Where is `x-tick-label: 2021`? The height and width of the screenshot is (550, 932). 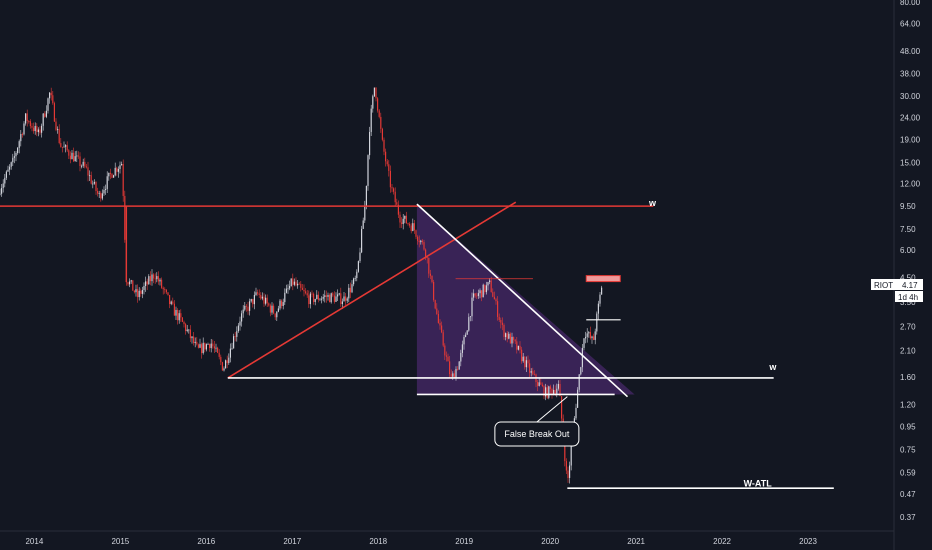 x-tick-label: 2021 is located at coordinates (636, 541).